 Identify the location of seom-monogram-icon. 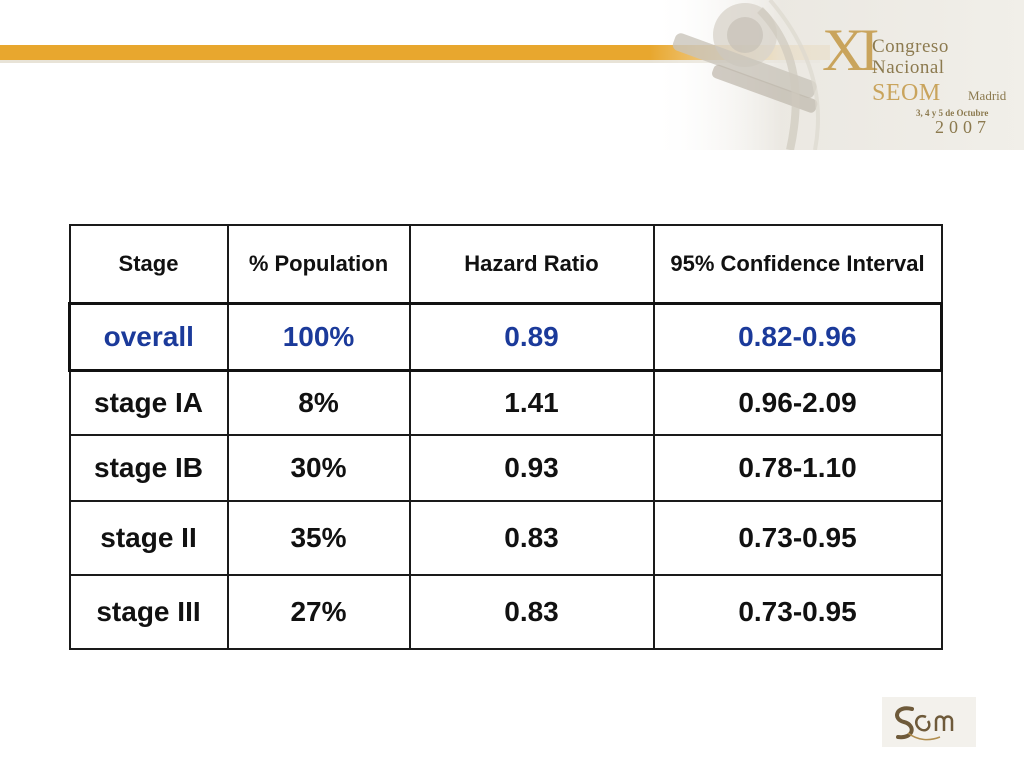
(929, 722).